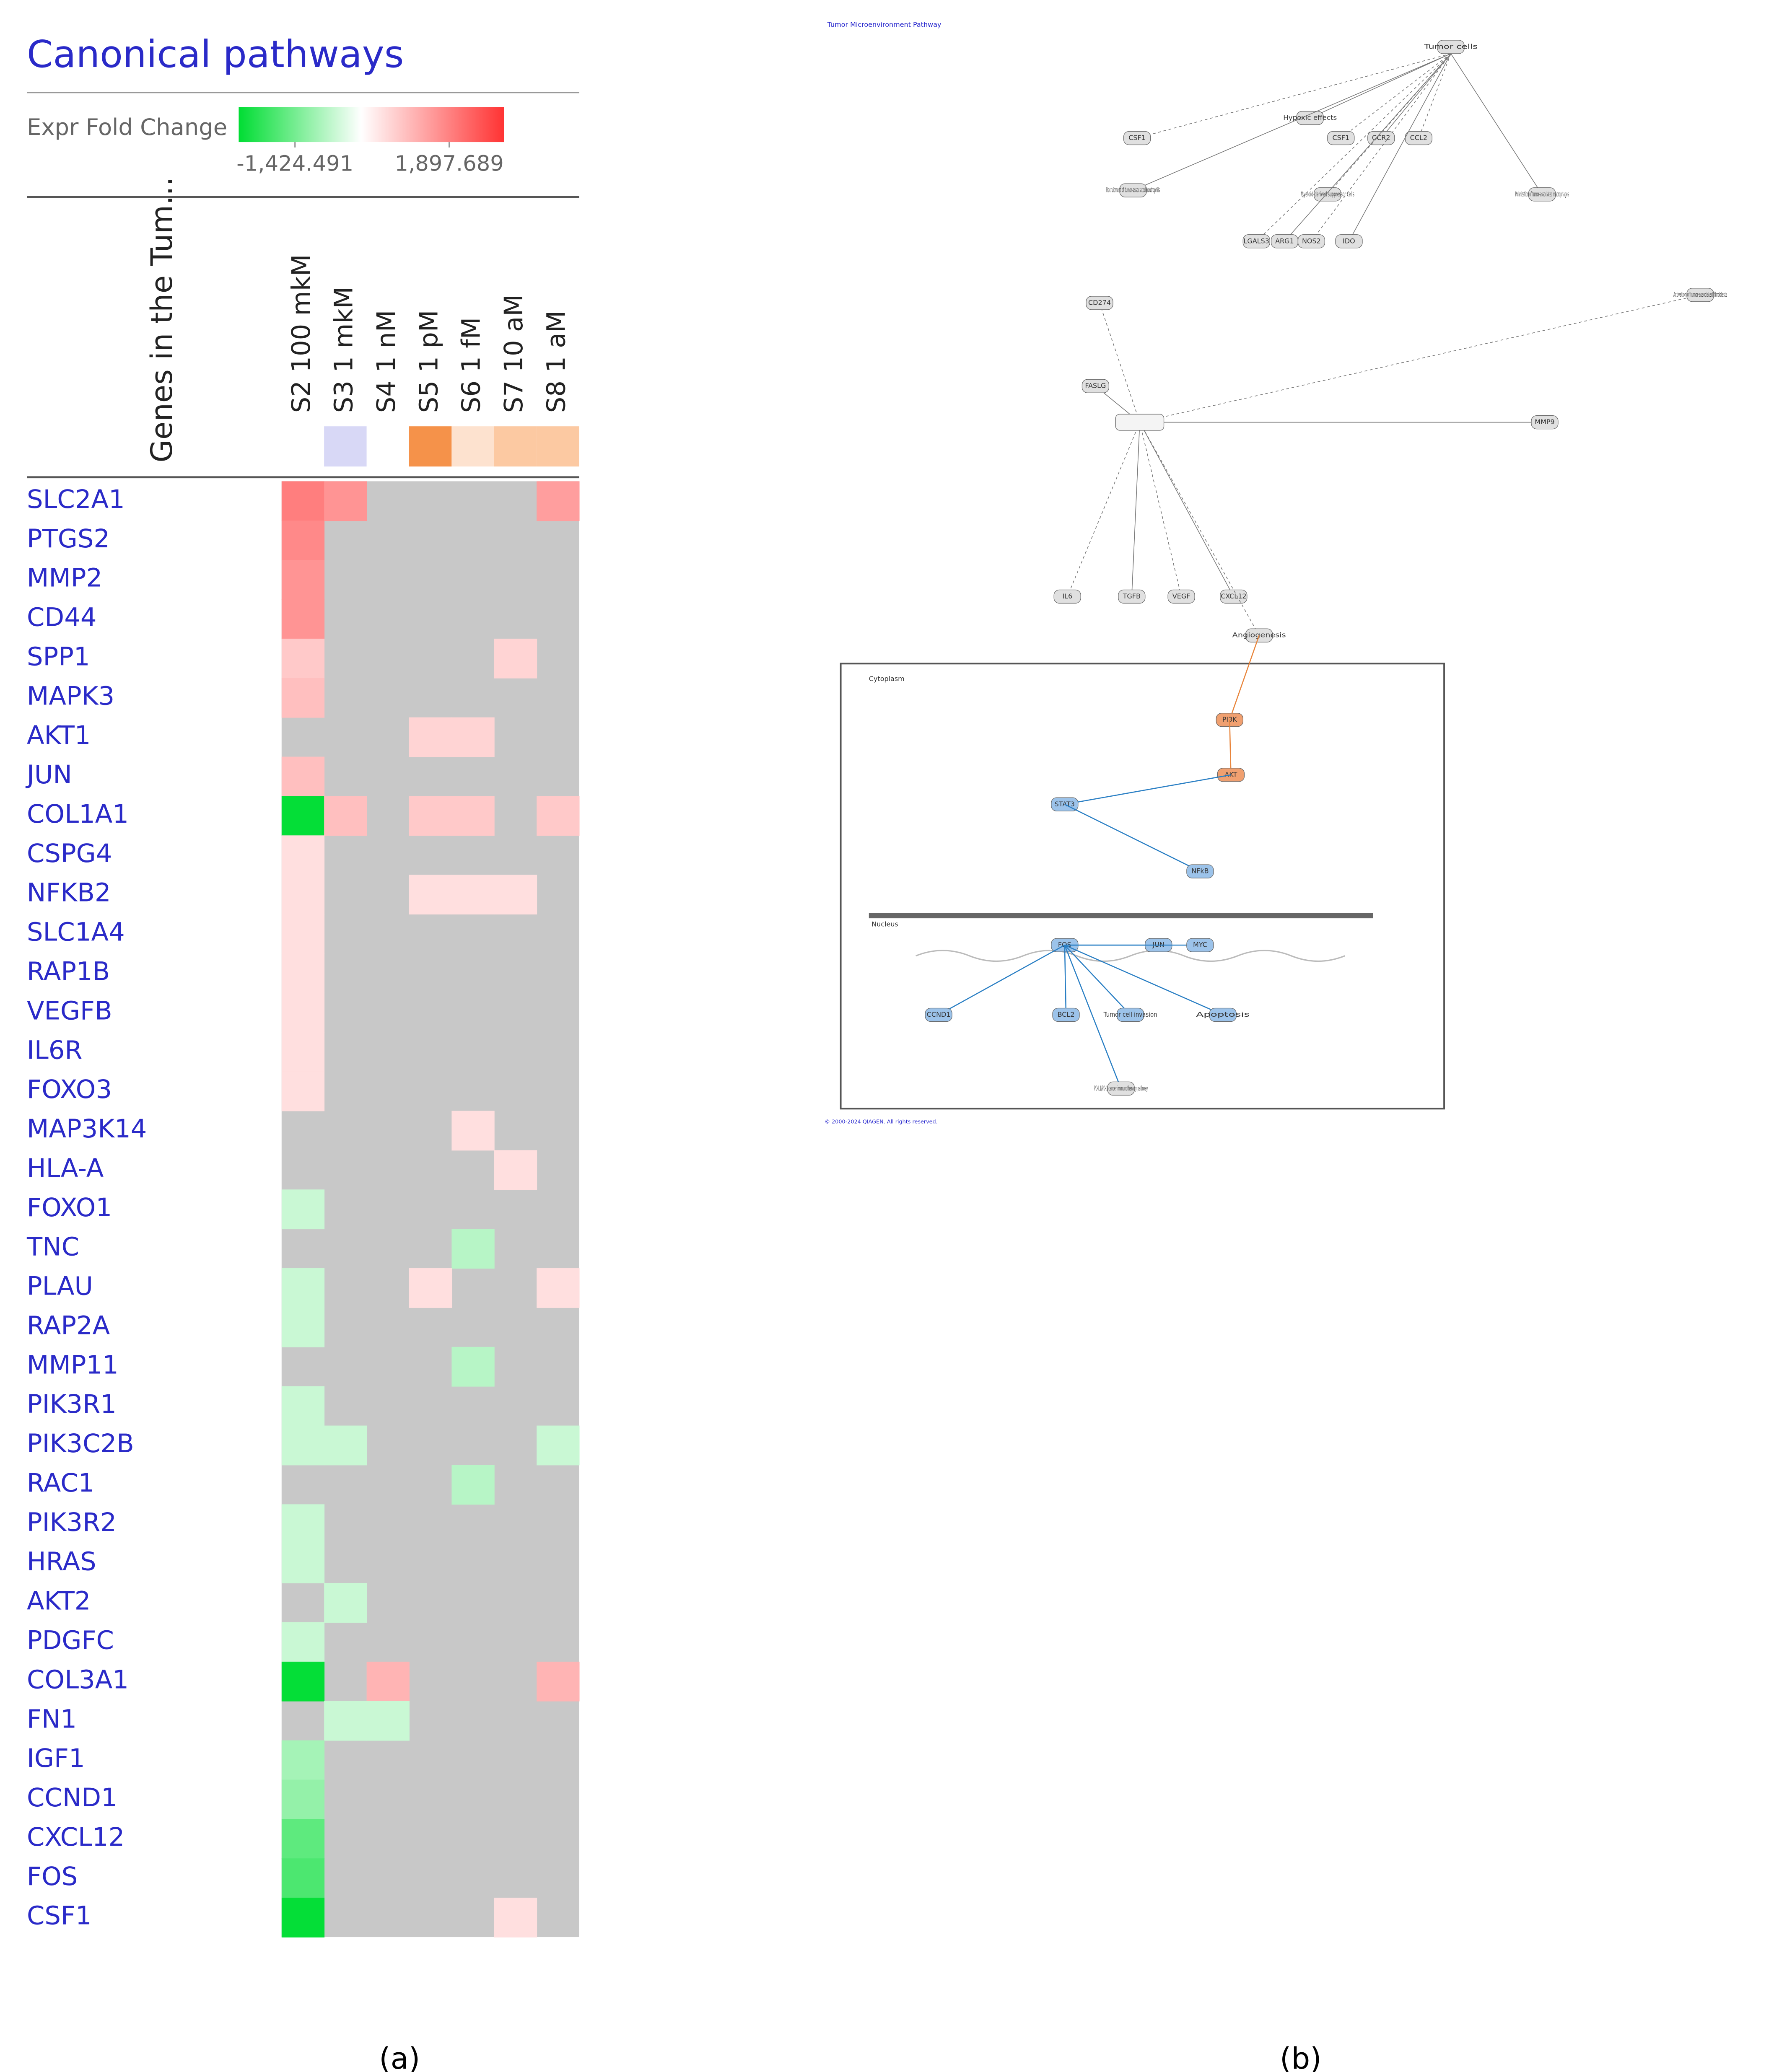 This screenshot has width=1774, height=2072. I want to click on node-label: VEGF, so click(1181, 596).